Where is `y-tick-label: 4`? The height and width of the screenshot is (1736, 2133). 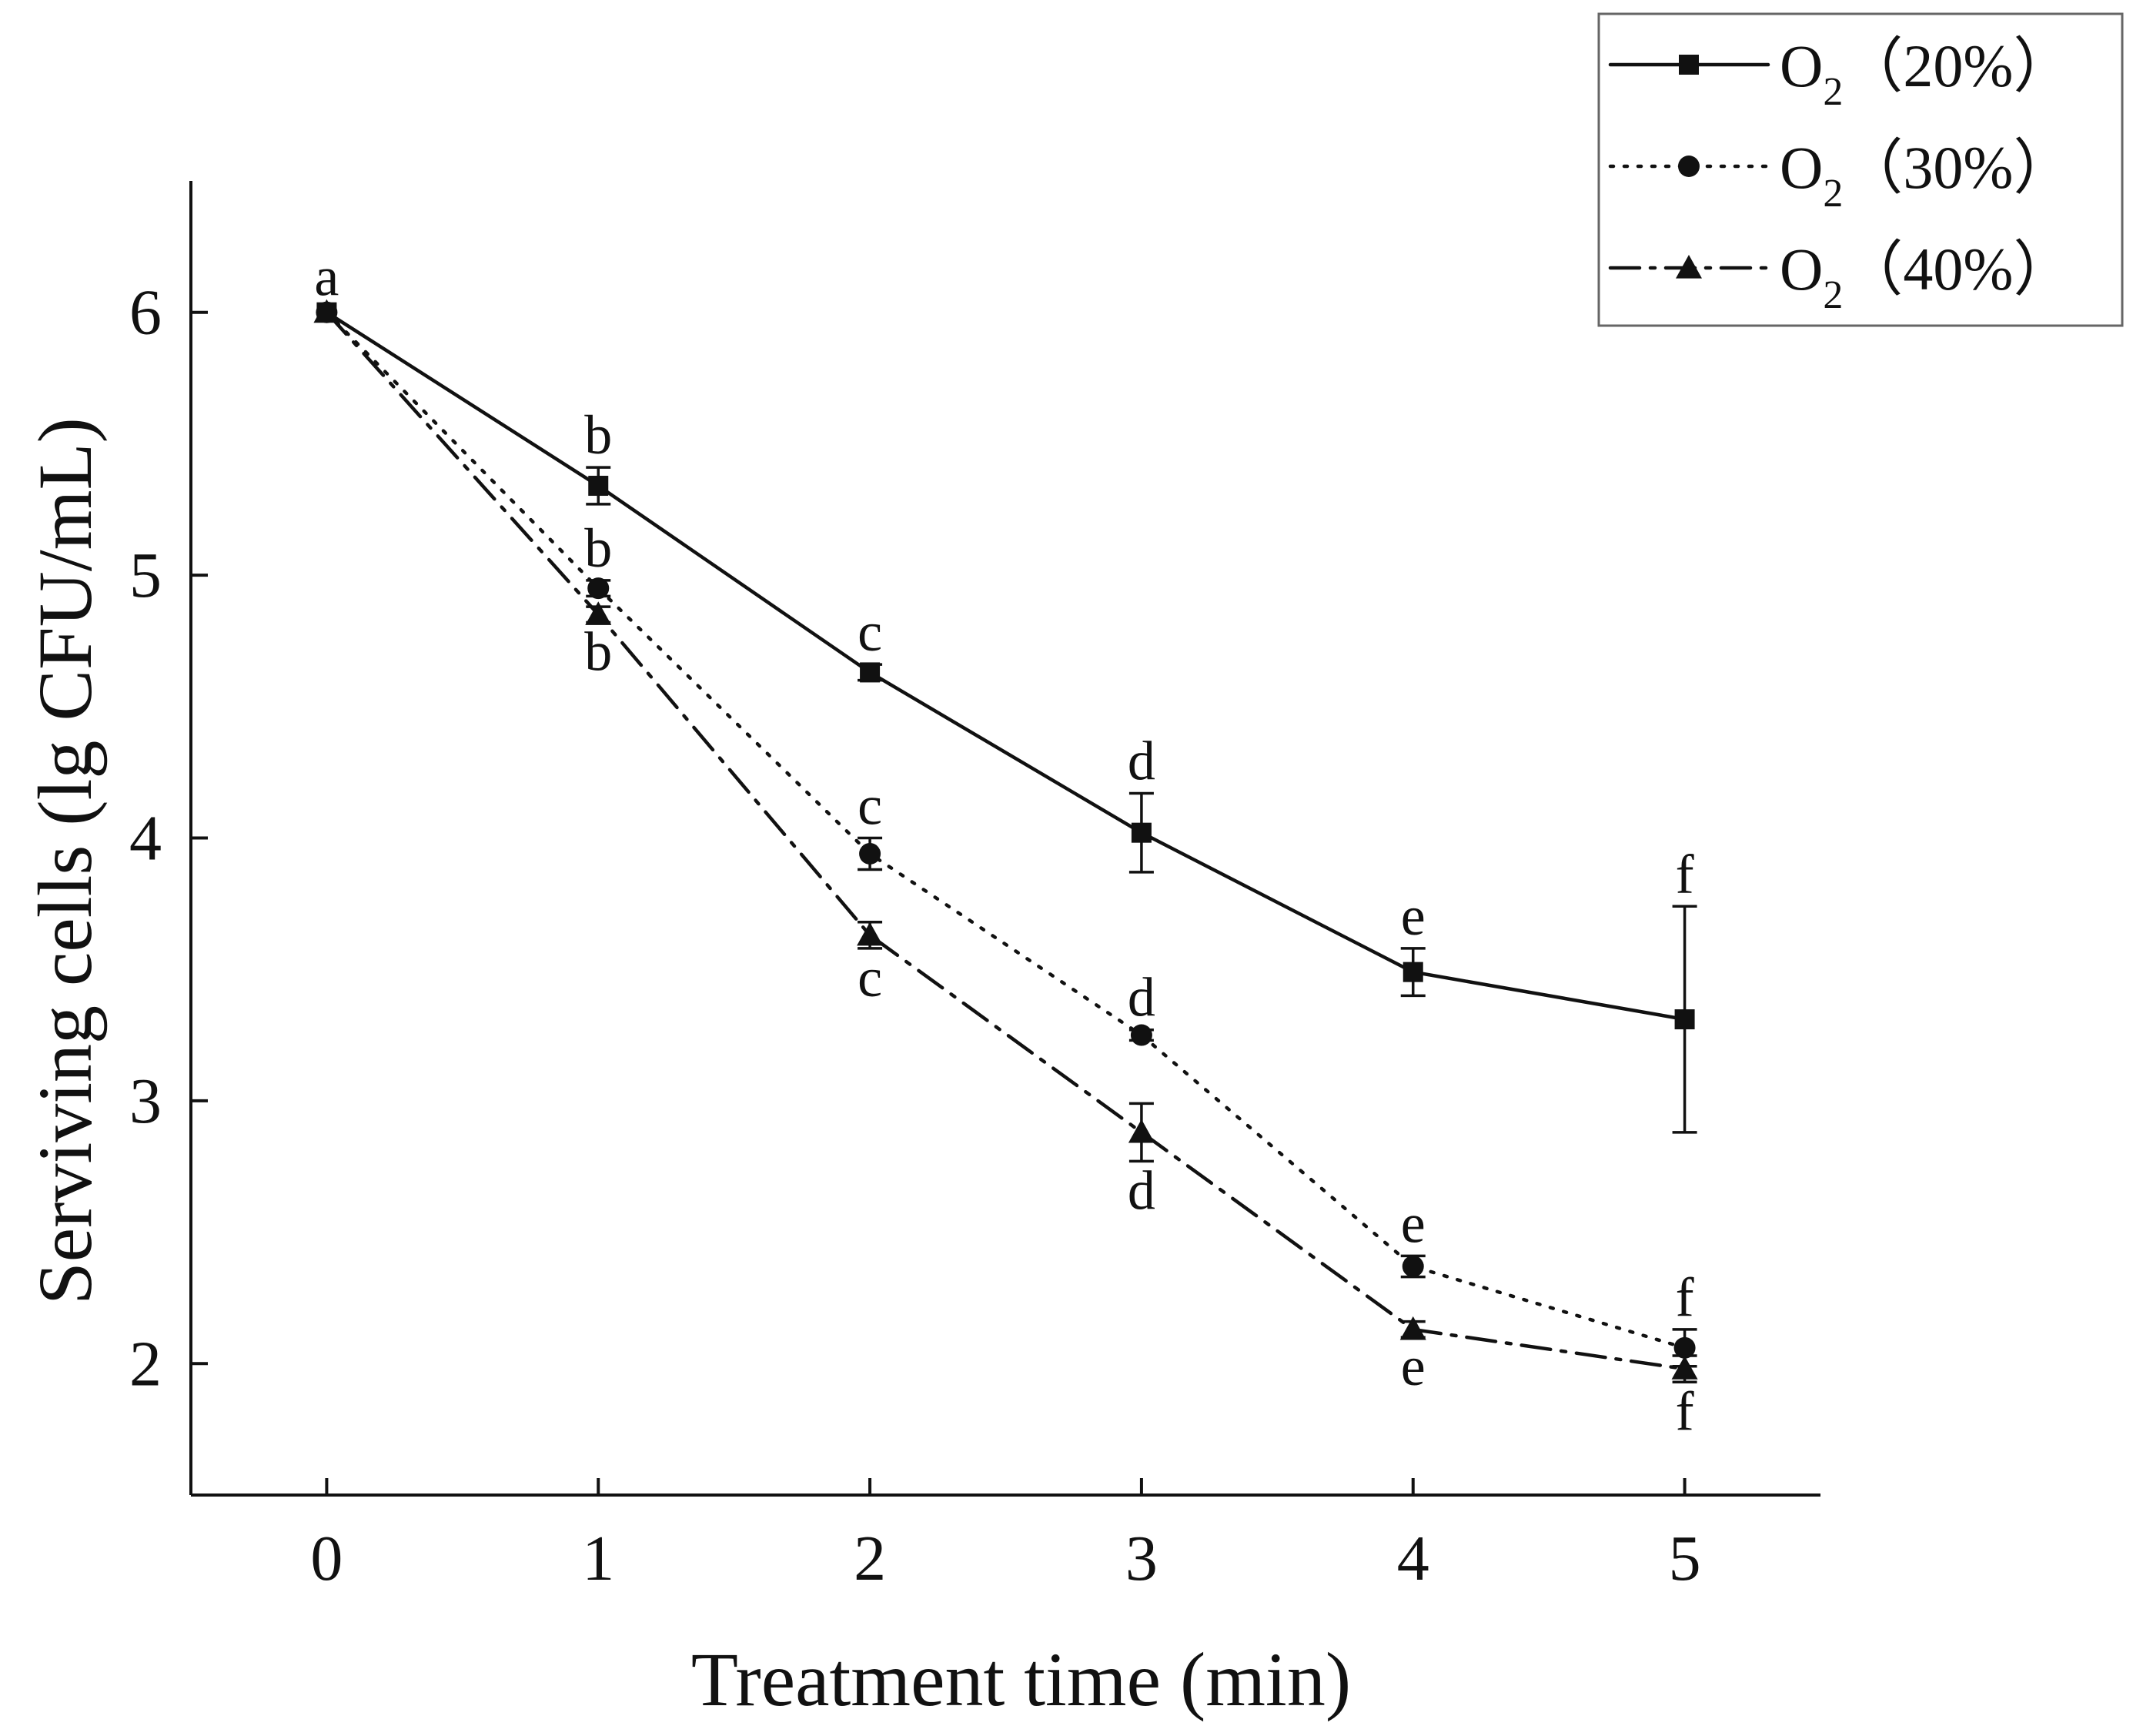 y-tick-label: 4 is located at coordinates (145, 839).